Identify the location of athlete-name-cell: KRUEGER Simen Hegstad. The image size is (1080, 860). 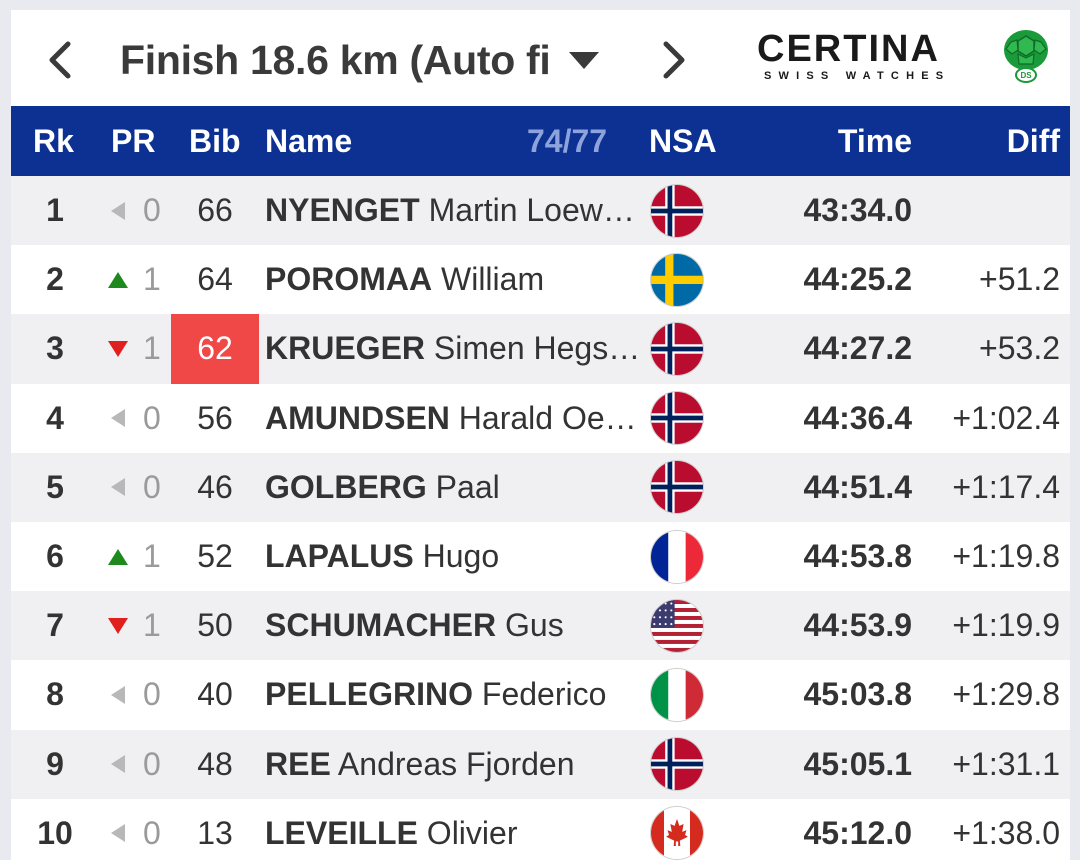
(454, 348).